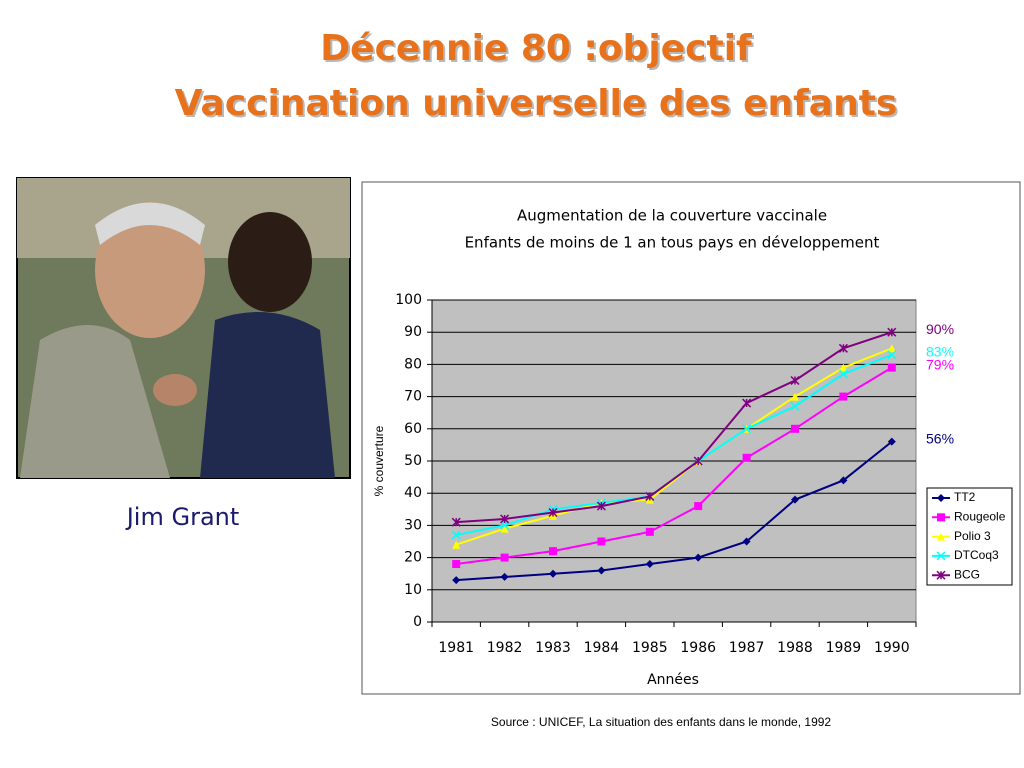  Describe the element at coordinates (980, 516) in the screenshot. I see `legend-label: Rougeole` at that location.